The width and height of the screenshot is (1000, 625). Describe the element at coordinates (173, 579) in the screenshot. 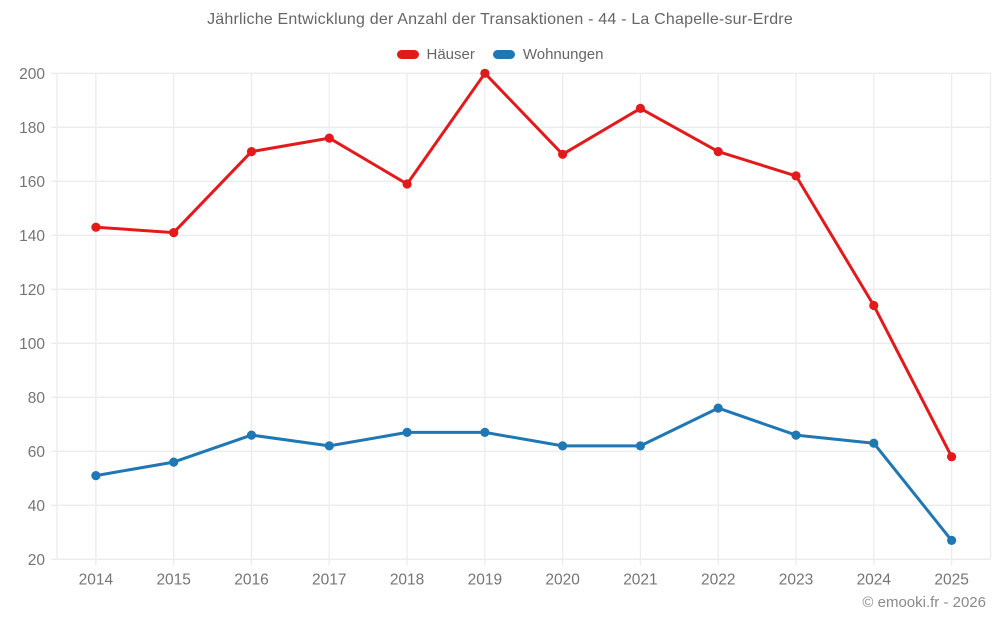

I see `x-tick-label: 2015` at that location.